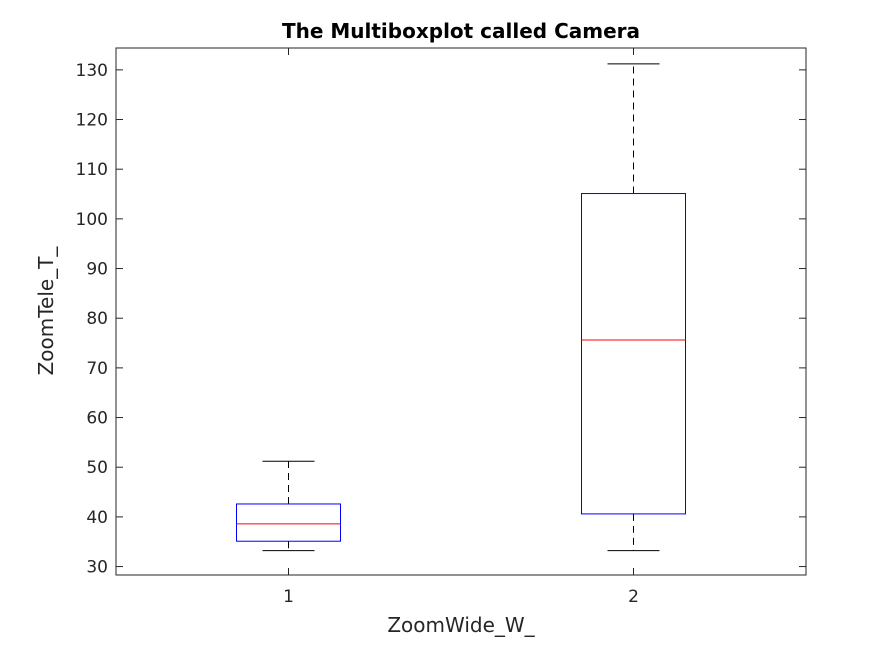  What do you see at coordinates (97, 518) in the screenshot?
I see `y-tick-label: 40` at bounding box center [97, 518].